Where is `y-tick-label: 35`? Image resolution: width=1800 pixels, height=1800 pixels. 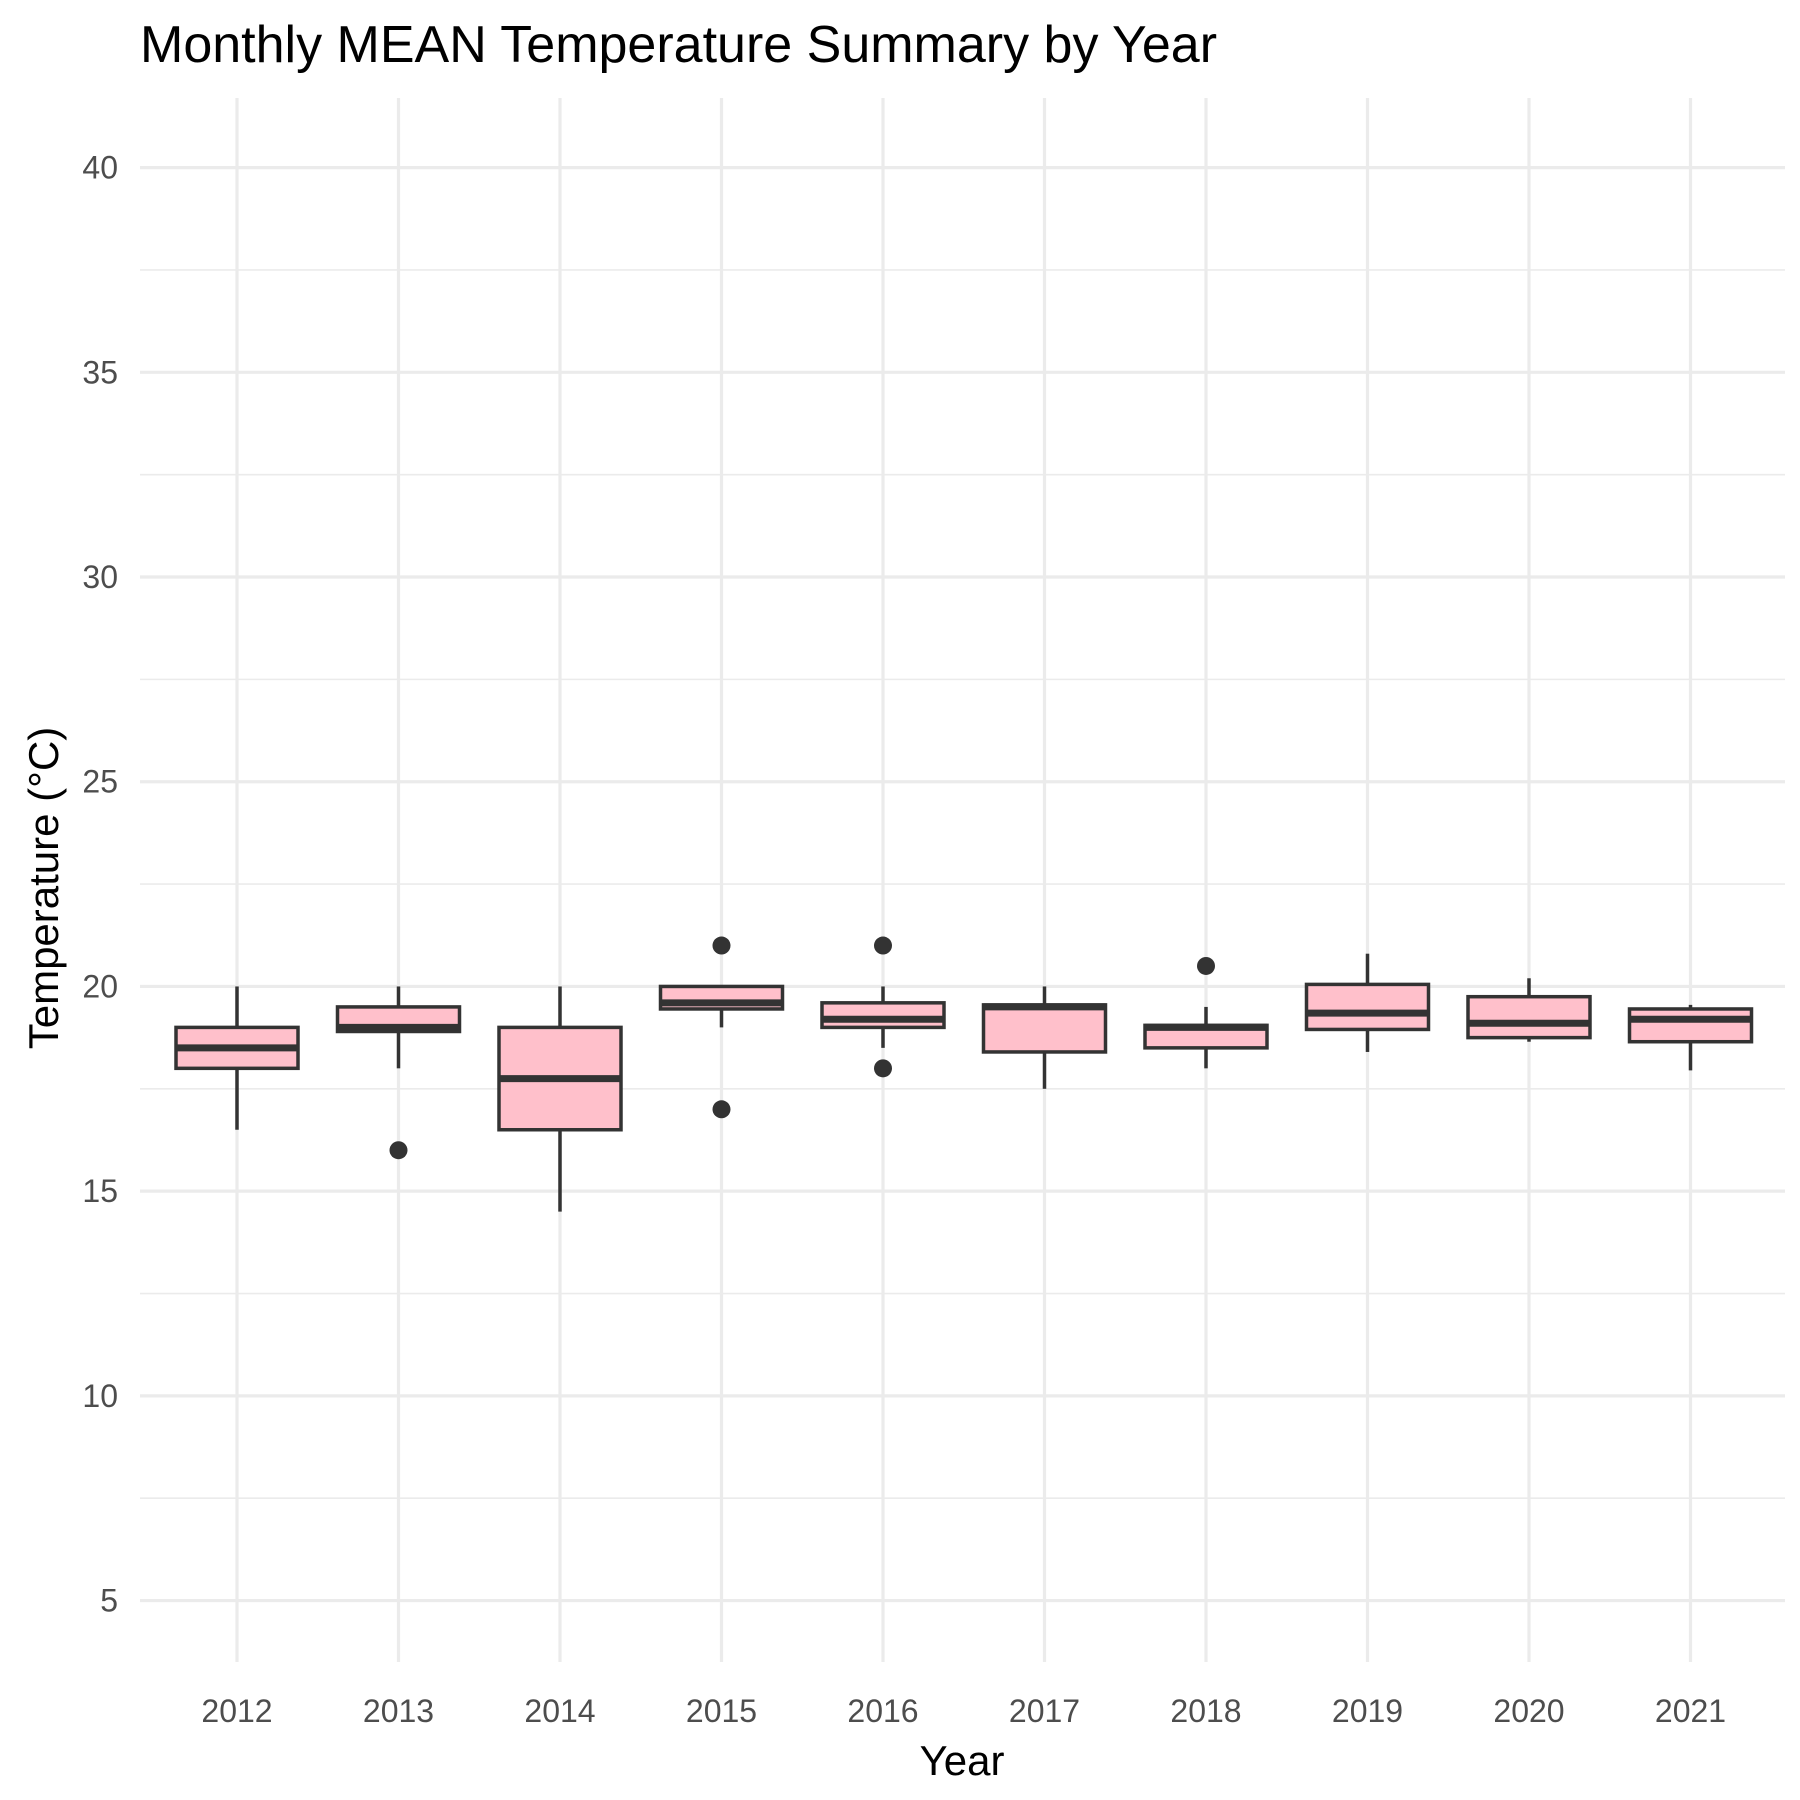 y-tick-label: 35 is located at coordinates (100, 372).